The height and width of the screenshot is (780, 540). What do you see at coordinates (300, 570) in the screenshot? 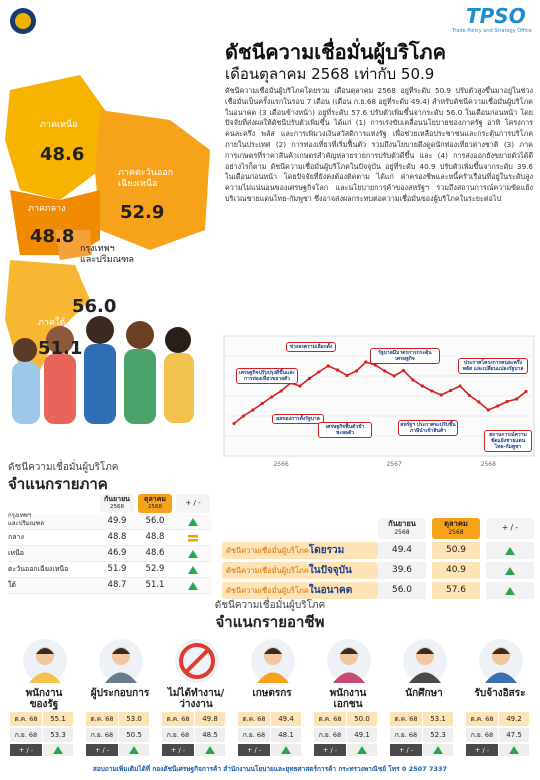
I see `overall-name-cell: ดัชนีความเชื่อมั่นผู้บริโภคในปัจจุบัน` at bounding box center [300, 570].